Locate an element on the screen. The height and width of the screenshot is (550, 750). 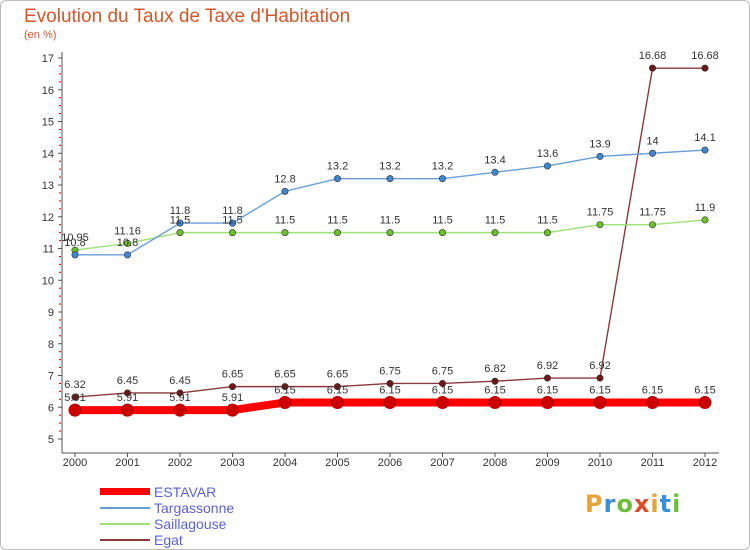
logo-letter: x is located at coordinates (642, 504).